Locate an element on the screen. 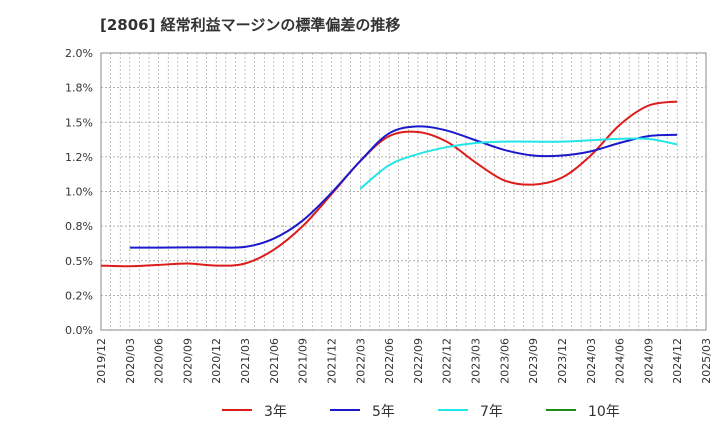 The width and height of the screenshot is (720, 440). x-tick-label: 2023/12 is located at coordinates (562, 361).